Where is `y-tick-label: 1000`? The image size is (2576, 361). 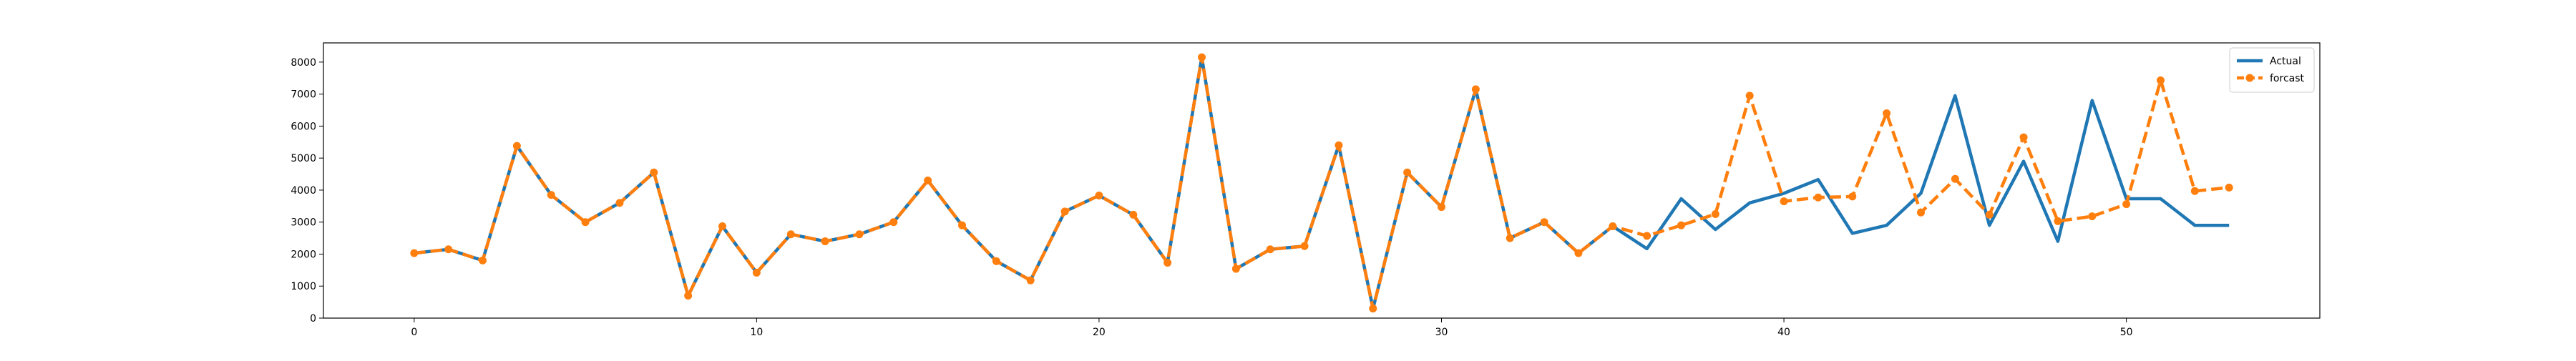 y-tick-label: 1000 is located at coordinates (303, 286).